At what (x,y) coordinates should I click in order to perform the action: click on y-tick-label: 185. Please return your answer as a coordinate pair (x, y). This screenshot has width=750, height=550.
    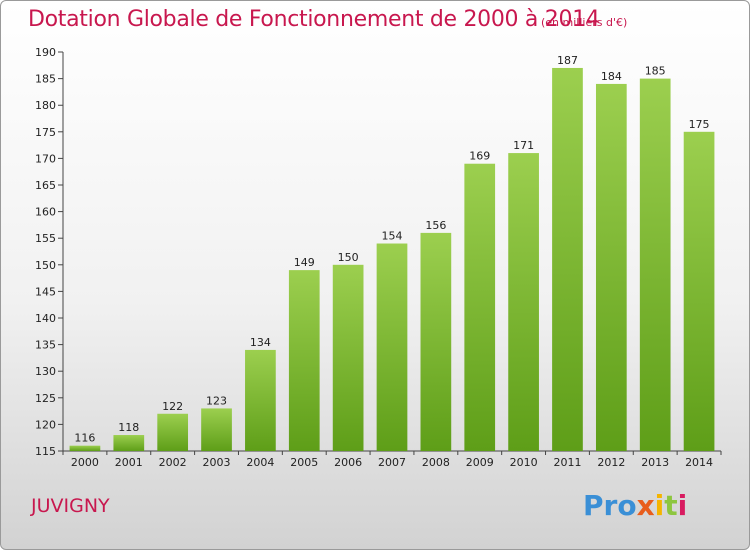
    Looking at the image, I should click on (45, 79).